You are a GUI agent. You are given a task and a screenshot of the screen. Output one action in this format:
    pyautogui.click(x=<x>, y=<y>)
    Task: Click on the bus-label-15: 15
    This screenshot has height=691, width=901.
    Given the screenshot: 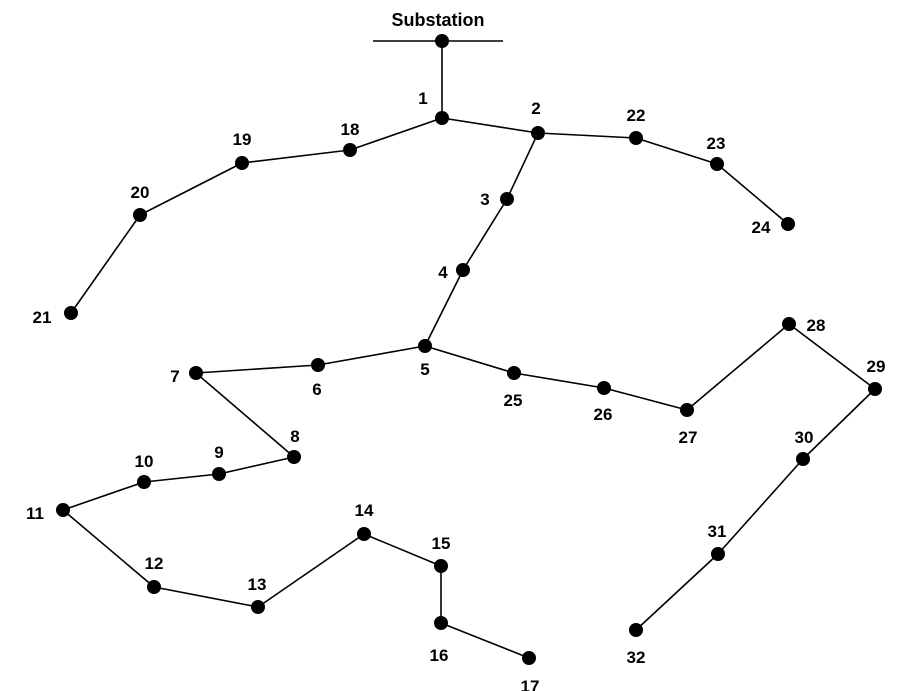 What is the action you would take?
    pyautogui.click(x=441, y=543)
    